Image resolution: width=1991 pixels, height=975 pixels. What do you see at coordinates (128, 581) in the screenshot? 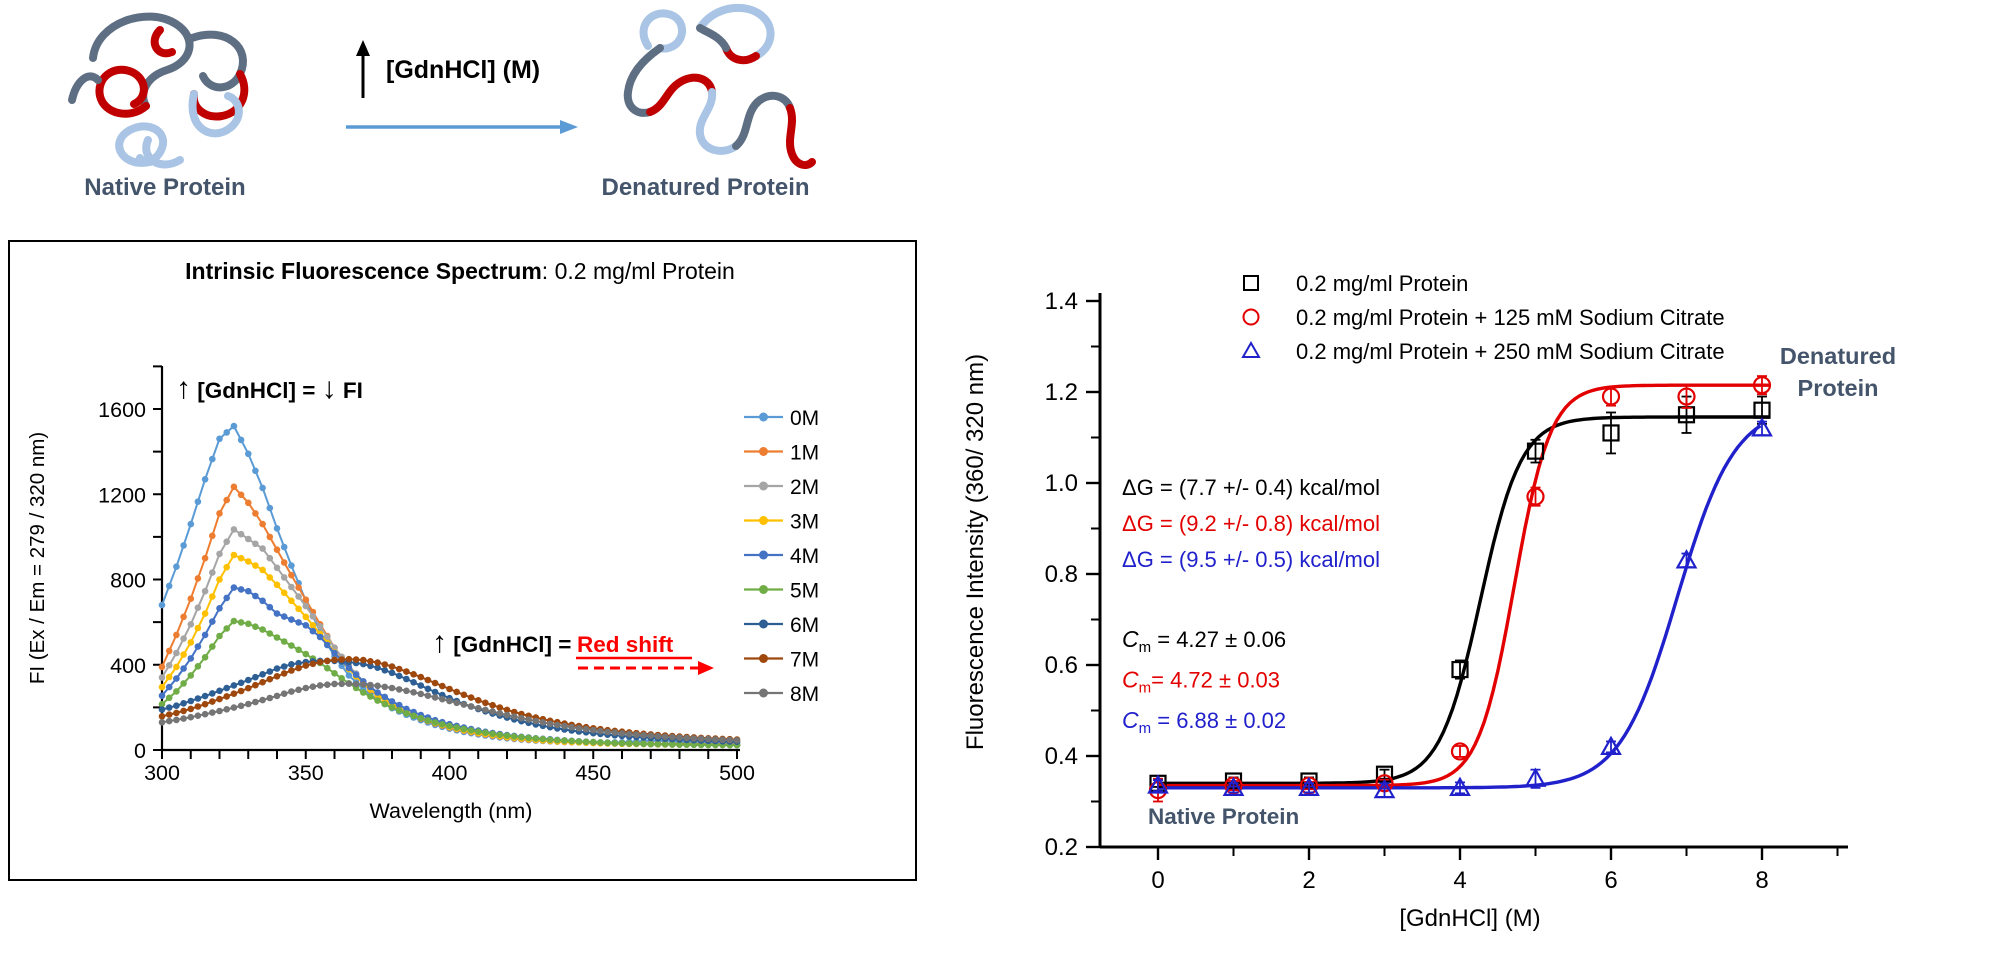
I see `y-tick-label: 800` at bounding box center [128, 581].